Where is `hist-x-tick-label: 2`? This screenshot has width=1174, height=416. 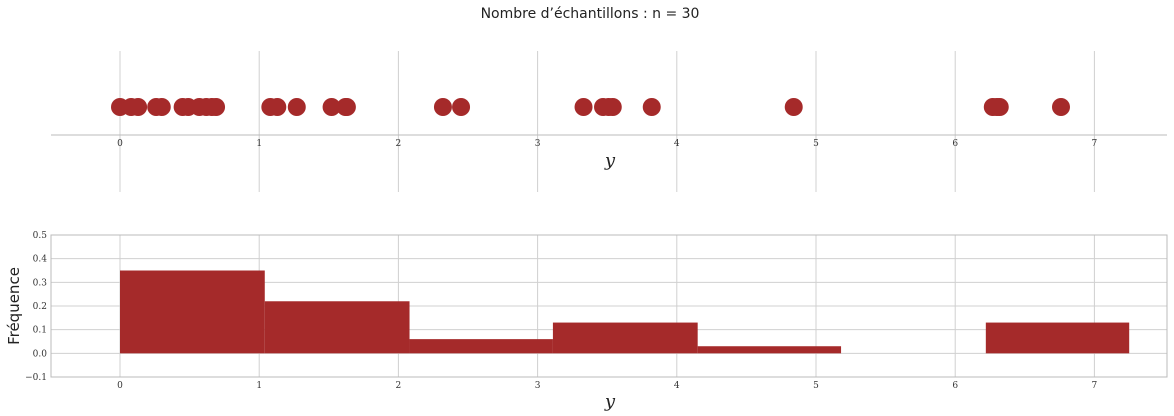
hist-x-tick-label: 2 is located at coordinates (399, 386).